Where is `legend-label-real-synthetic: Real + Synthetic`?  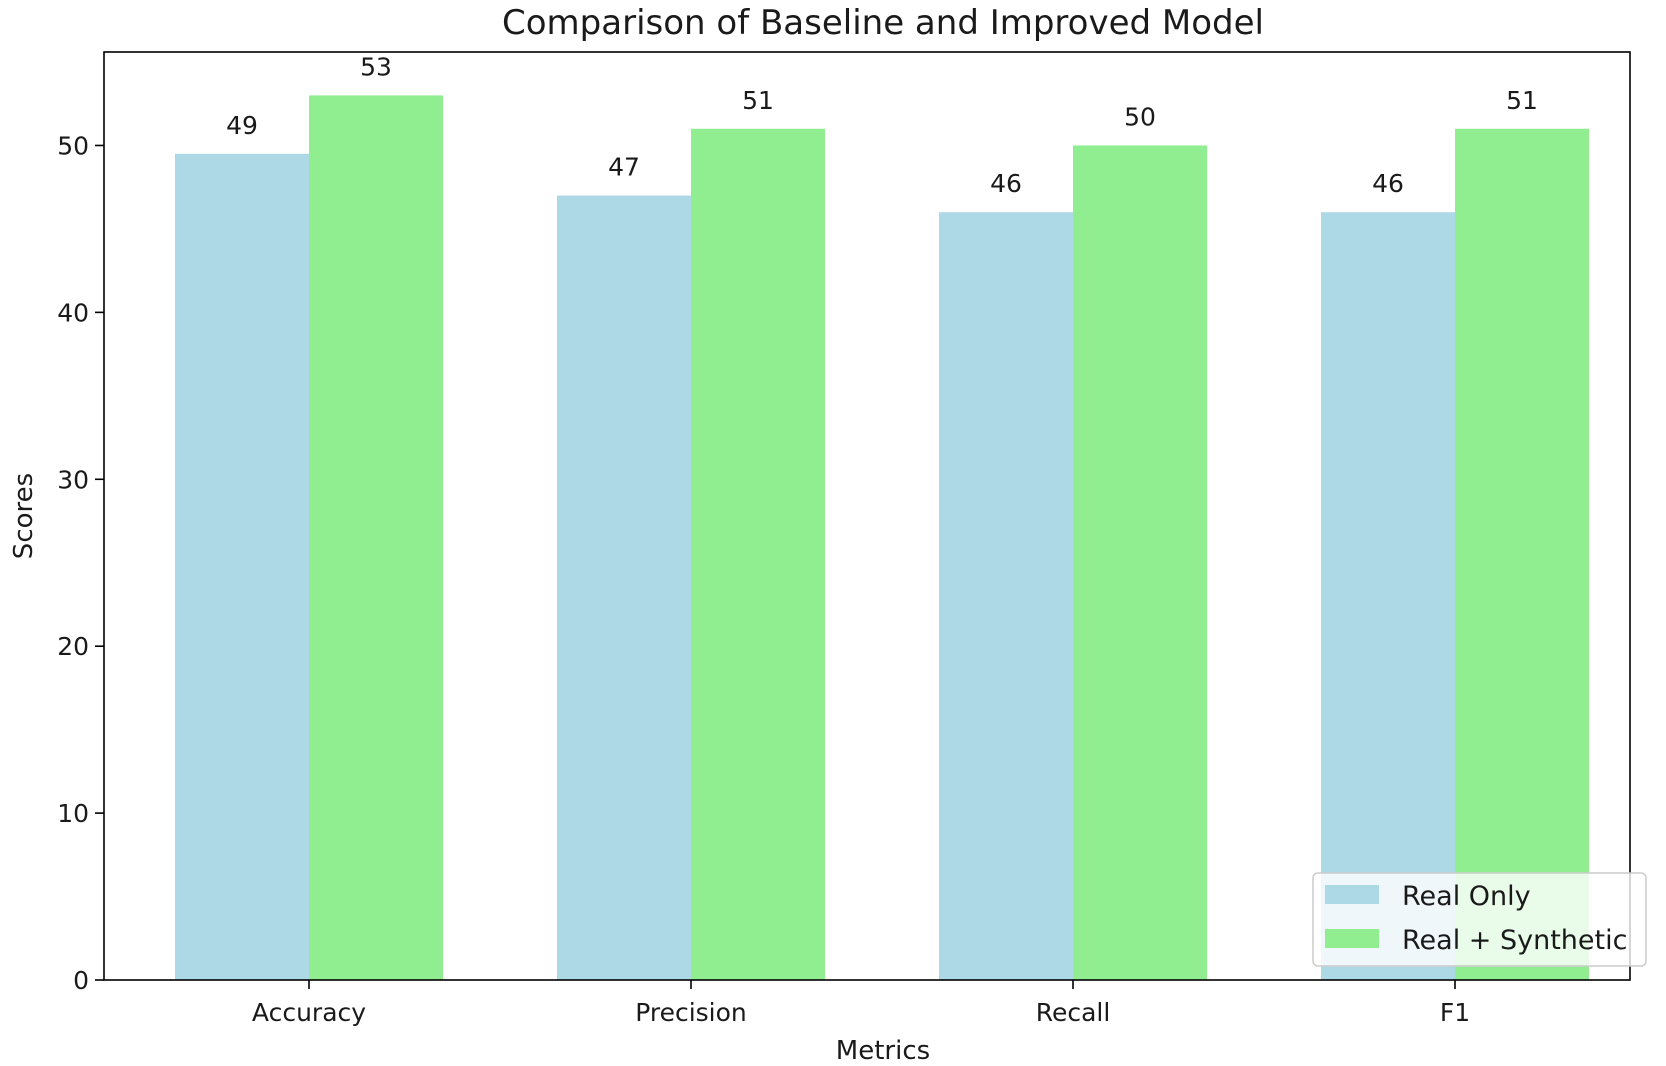
legend-label-real-synthetic: Real + Synthetic is located at coordinates (1514, 940).